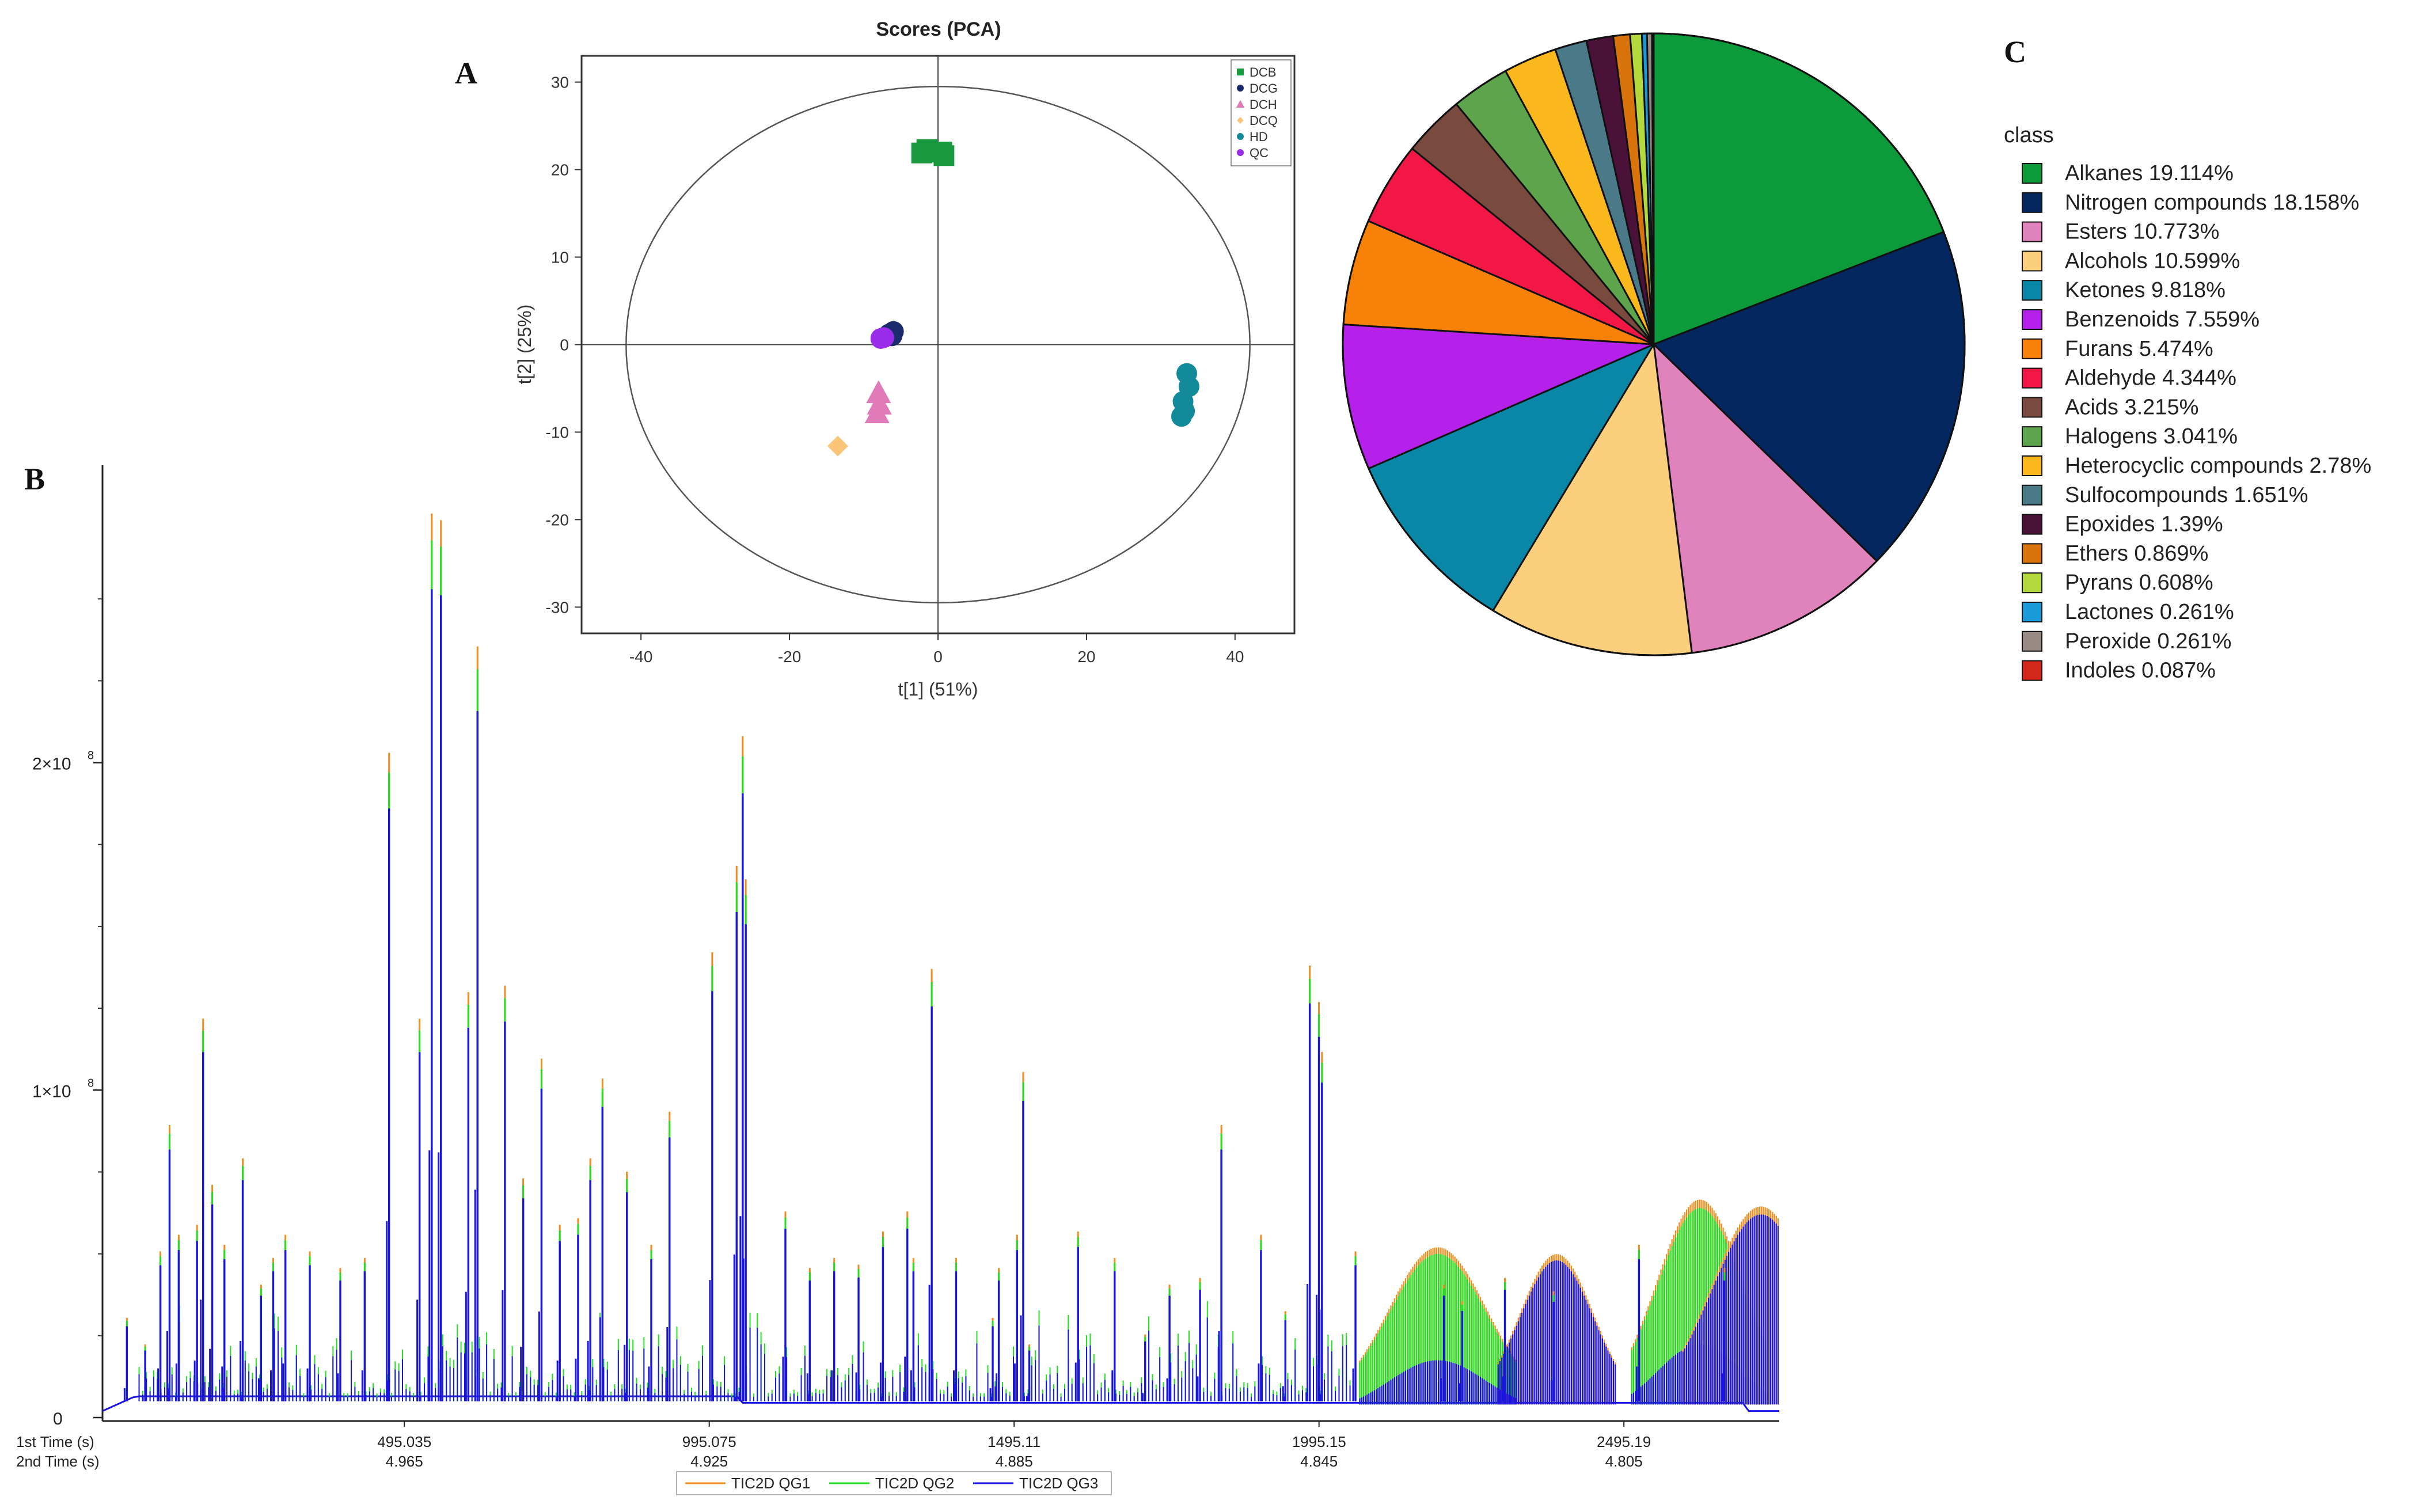 Image resolution: width=2419 pixels, height=1512 pixels. I want to click on pca-legend-marker-dch, so click(1240, 104).